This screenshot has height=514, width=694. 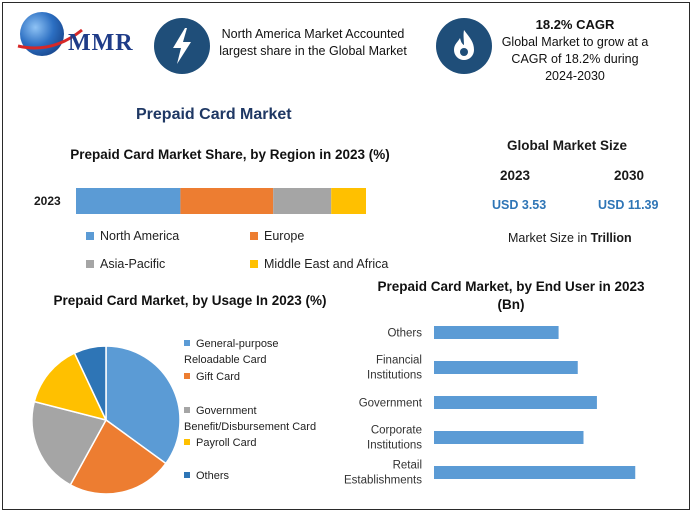 What do you see at coordinates (549, 238) in the screenshot?
I see `market-size-note-prefix: Market Size in` at bounding box center [549, 238].